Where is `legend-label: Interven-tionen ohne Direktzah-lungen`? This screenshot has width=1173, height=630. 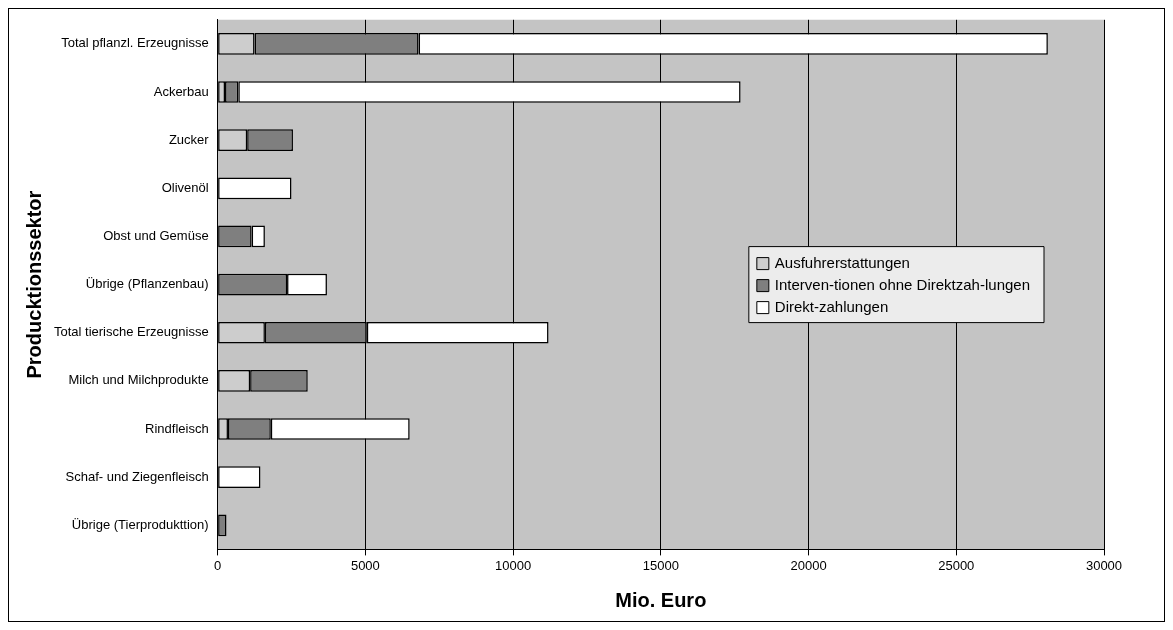 legend-label: Interven-tionen ohne Direktzah-lungen is located at coordinates (902, 284).